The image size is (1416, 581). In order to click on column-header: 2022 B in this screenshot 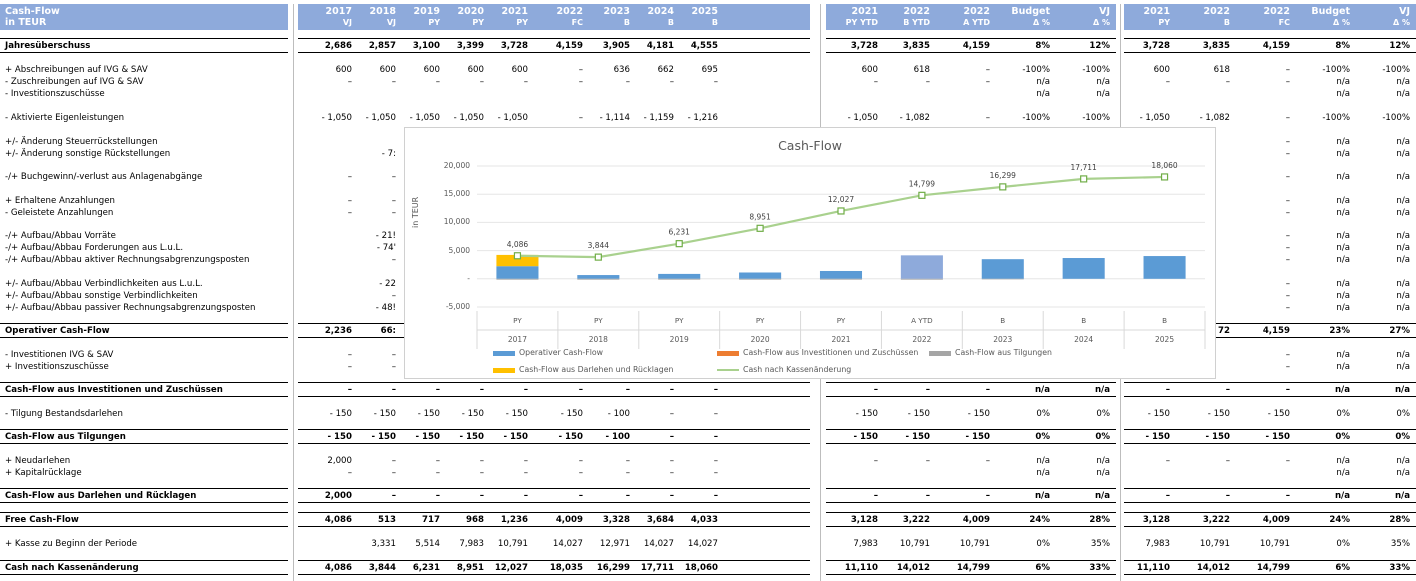, I will do `click(1205, 17)`.